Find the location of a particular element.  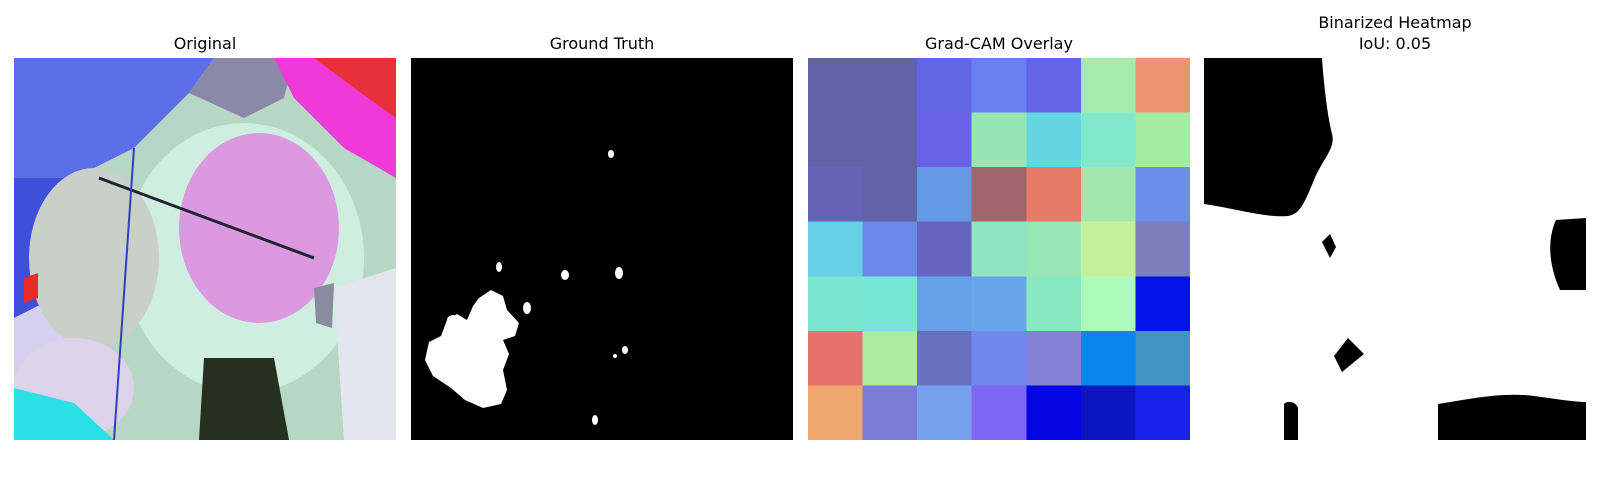

binarized-title: Binarized Heatmap is located at coordinates (1395, 22).